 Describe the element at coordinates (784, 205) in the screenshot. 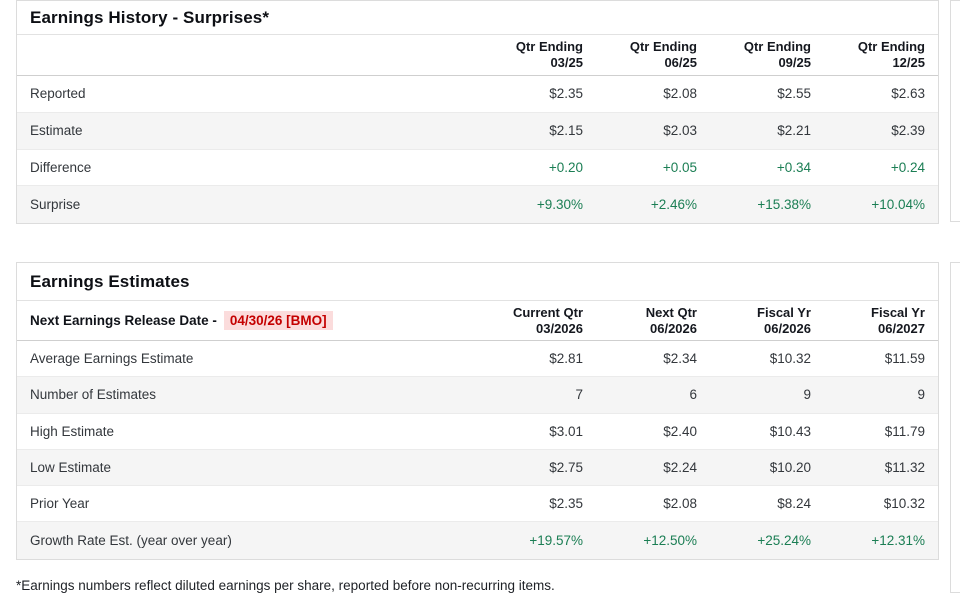

I see `cell-value: +15.38%` at that location.